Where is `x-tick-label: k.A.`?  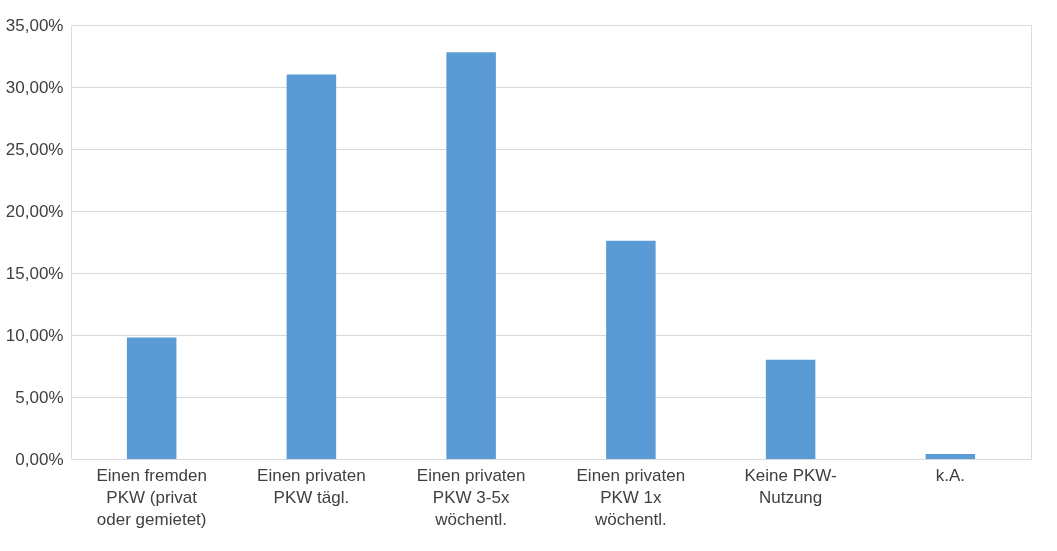
x-tick-label: k.A. is located at coordinates (950, 475).